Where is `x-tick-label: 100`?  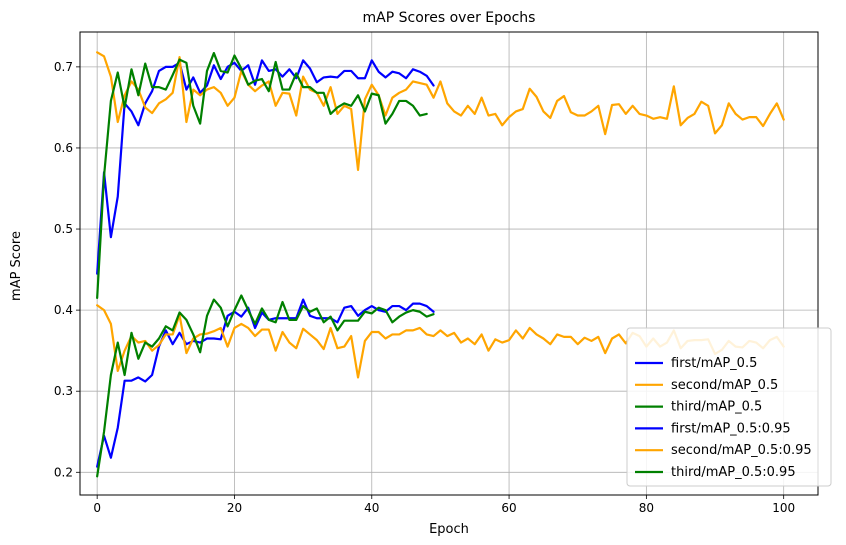 x-tick-label: 100 is located at coordinates (783, 508).